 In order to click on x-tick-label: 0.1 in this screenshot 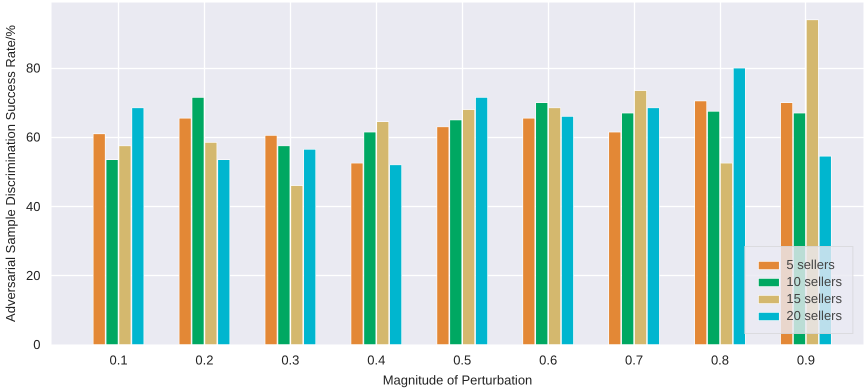, I will do `click(118, 360)`.